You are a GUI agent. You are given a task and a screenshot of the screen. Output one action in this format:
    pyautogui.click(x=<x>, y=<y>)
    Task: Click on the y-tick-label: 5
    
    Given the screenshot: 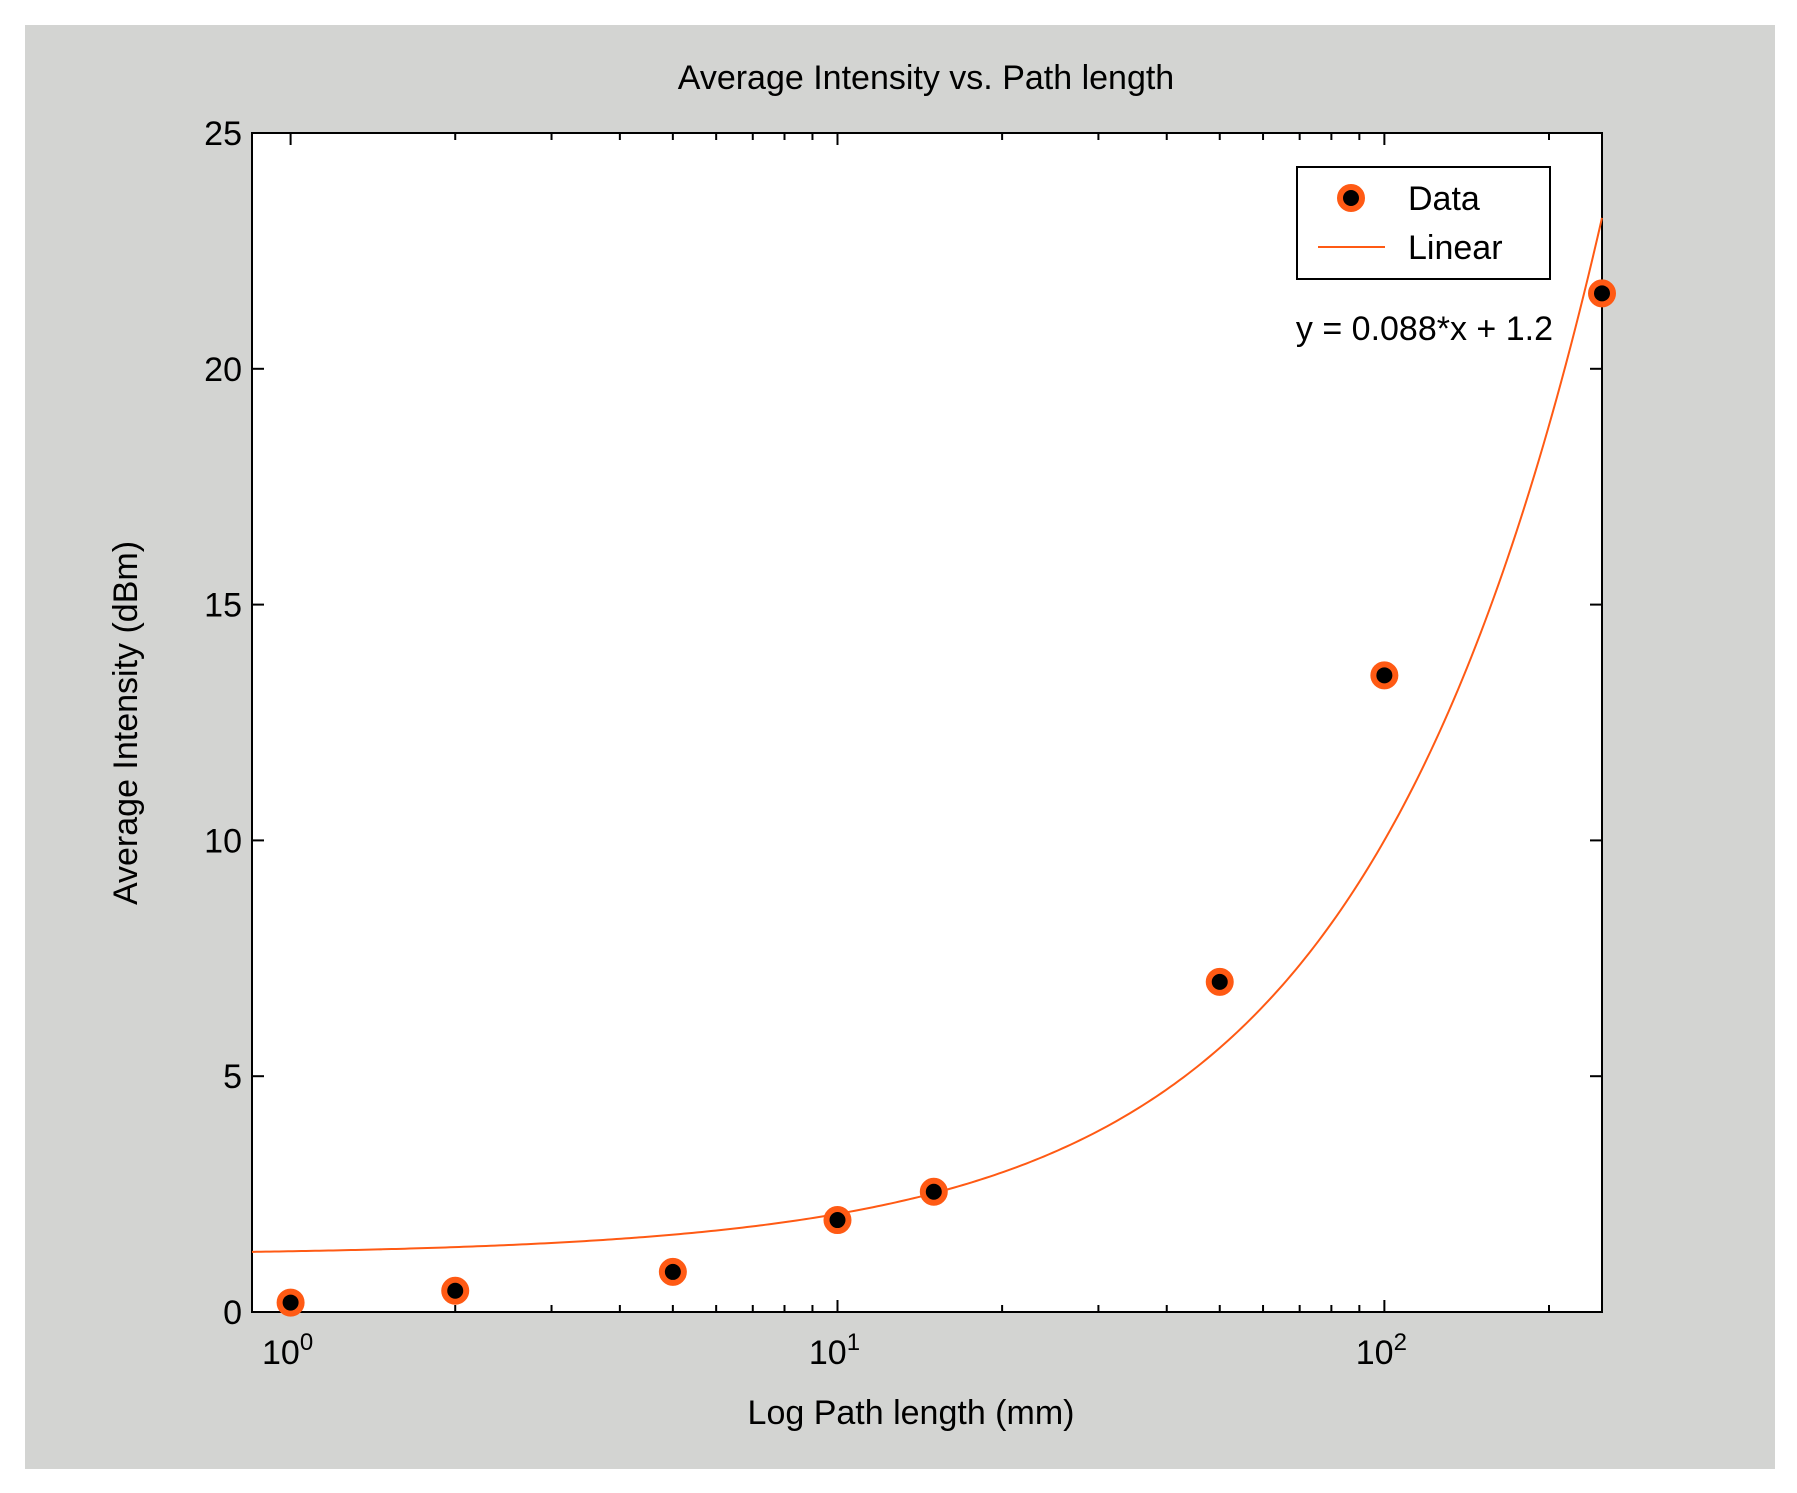 What is the action you would take?
    pyautogui.click(x=232, y=1077)
    